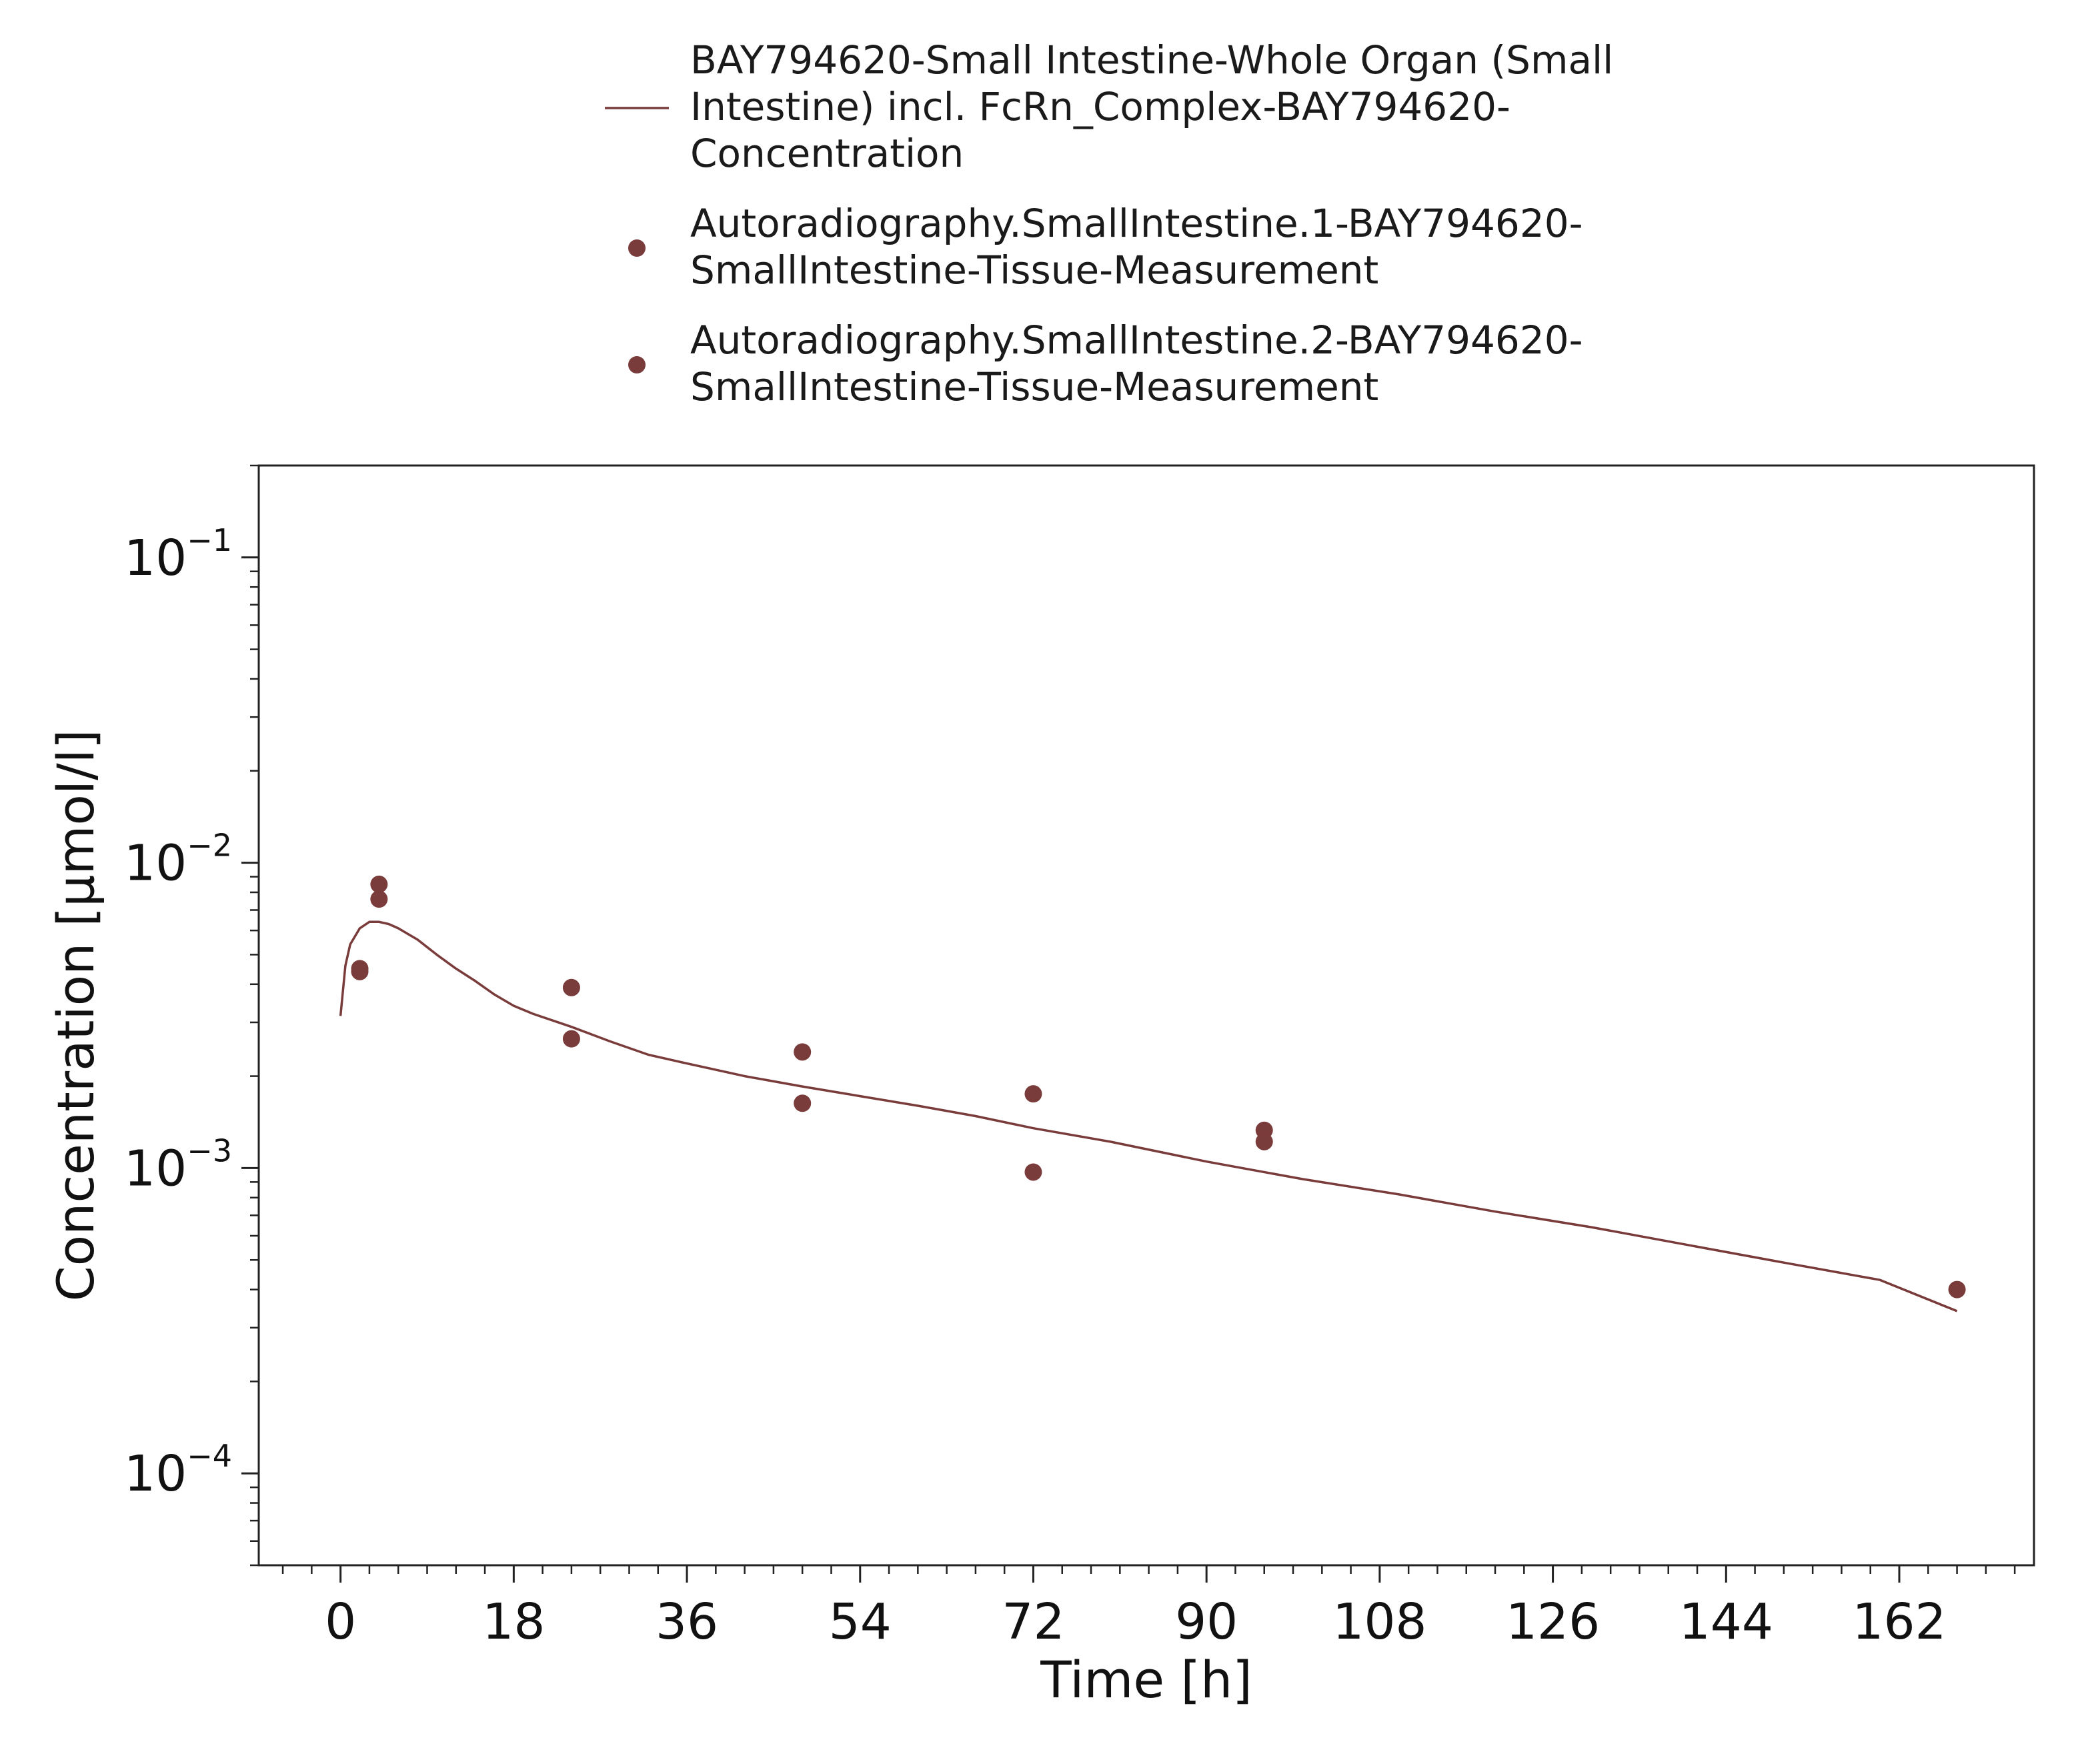  Describe the element at coordinates (827, 153) in the screenshot. I see `legend-label: Concentration` at that location.